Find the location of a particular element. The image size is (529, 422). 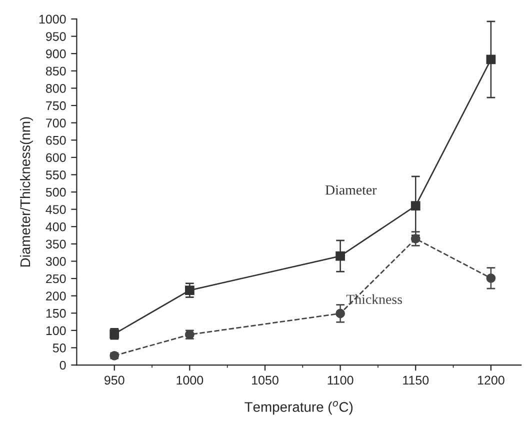

x-axis-title: Temperature ($^{o}$C) is located at coordinates (298, 407).